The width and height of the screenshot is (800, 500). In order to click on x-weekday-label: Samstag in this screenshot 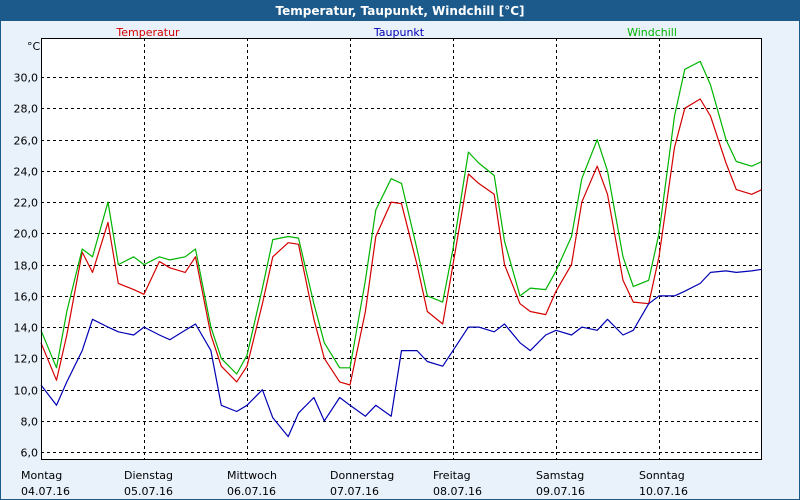, I will do `click(560, 475)`.